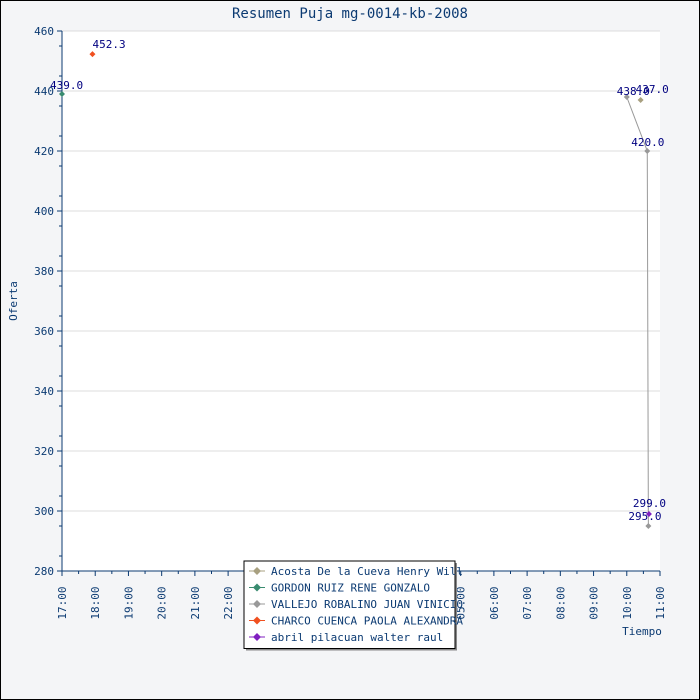 The height and width of the screenshot is (700, 700). Describe the element at coordinates (357, 637) in the screenshot. I see `legend-entry-label: abril pilacuan walter raul` at that location.